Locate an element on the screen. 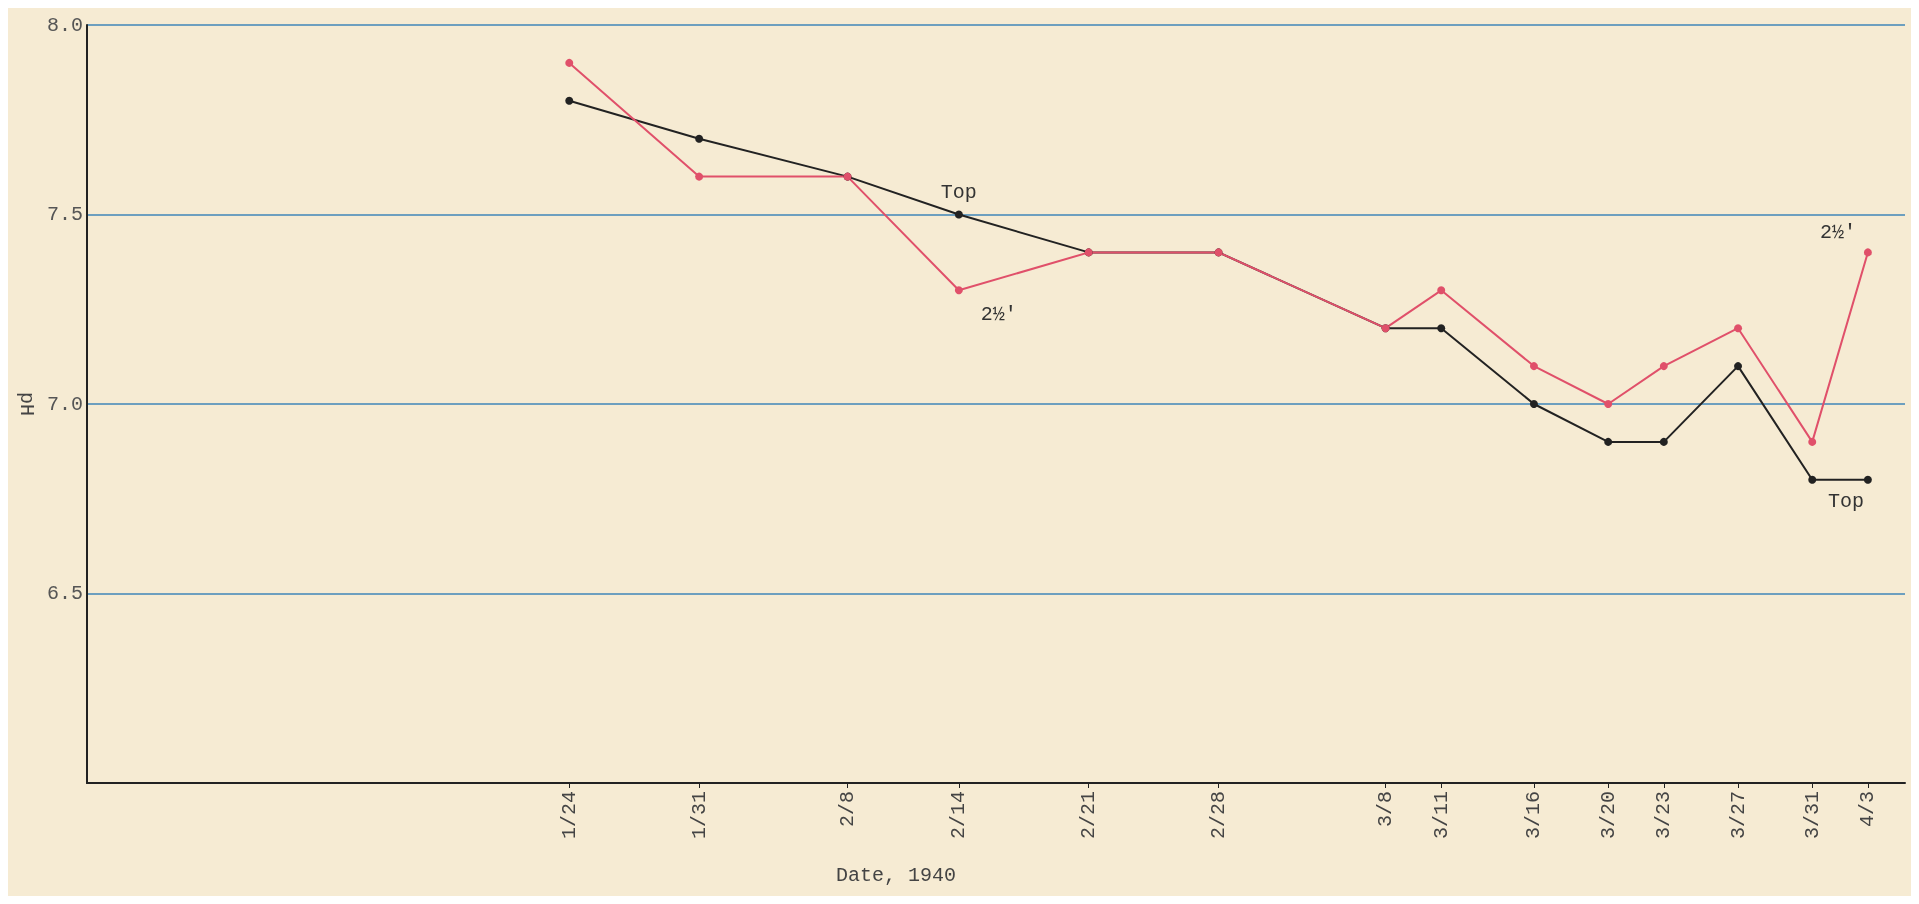  x-tick-label: 1/24 is located at coordinates (569, 815).